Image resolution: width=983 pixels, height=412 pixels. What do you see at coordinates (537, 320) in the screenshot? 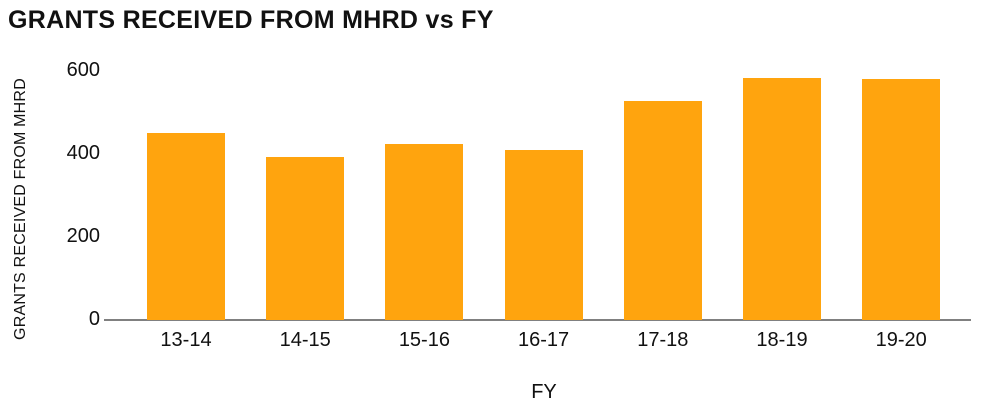
I see `x-axis-line` at bounding box center [537, 320].